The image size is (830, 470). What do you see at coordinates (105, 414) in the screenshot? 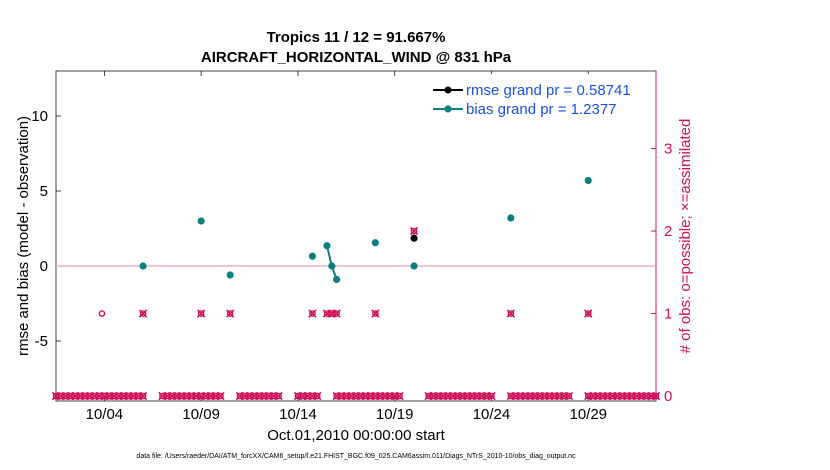
I see `x-tick-label: 10/04` at bounding box center [105, 414].